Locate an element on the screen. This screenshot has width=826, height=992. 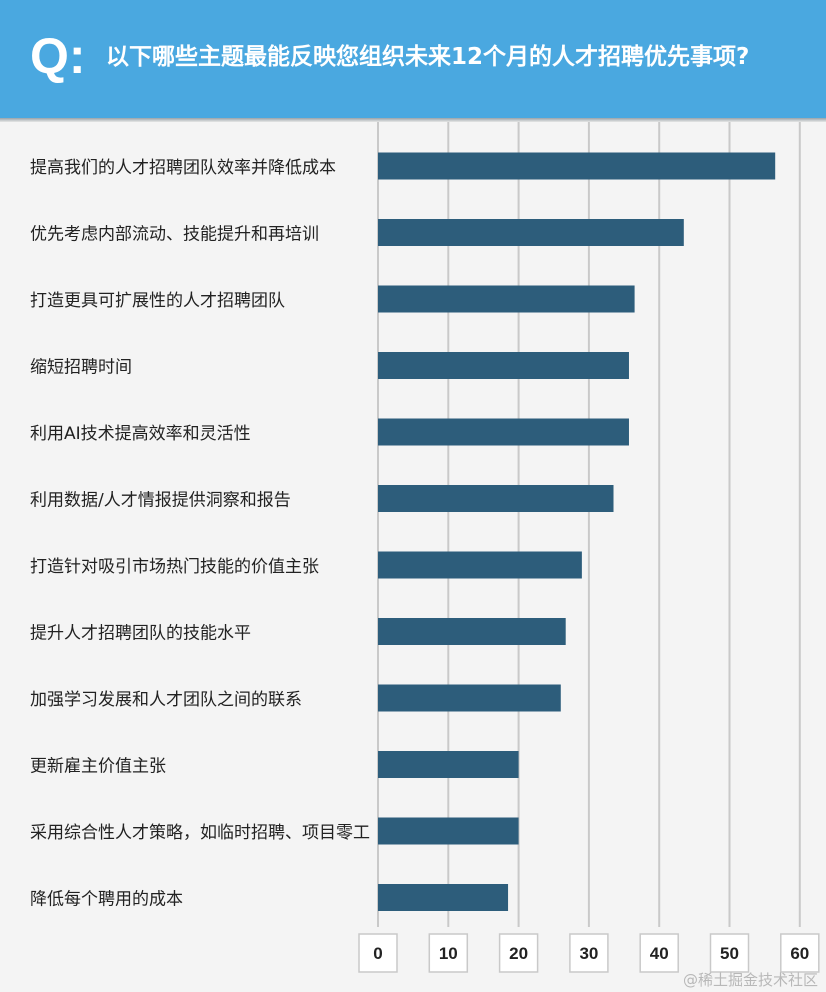
x-tick-label: 50 is located at coordinates (729, 953).